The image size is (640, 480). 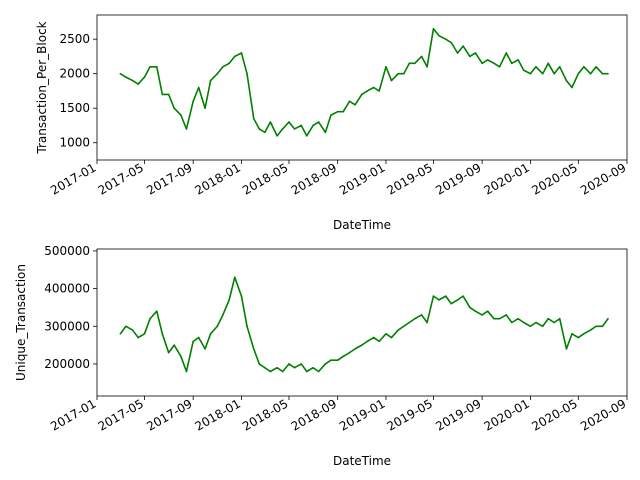 I want to click on y-tick-label: 500000, so click(x=67, y=251).